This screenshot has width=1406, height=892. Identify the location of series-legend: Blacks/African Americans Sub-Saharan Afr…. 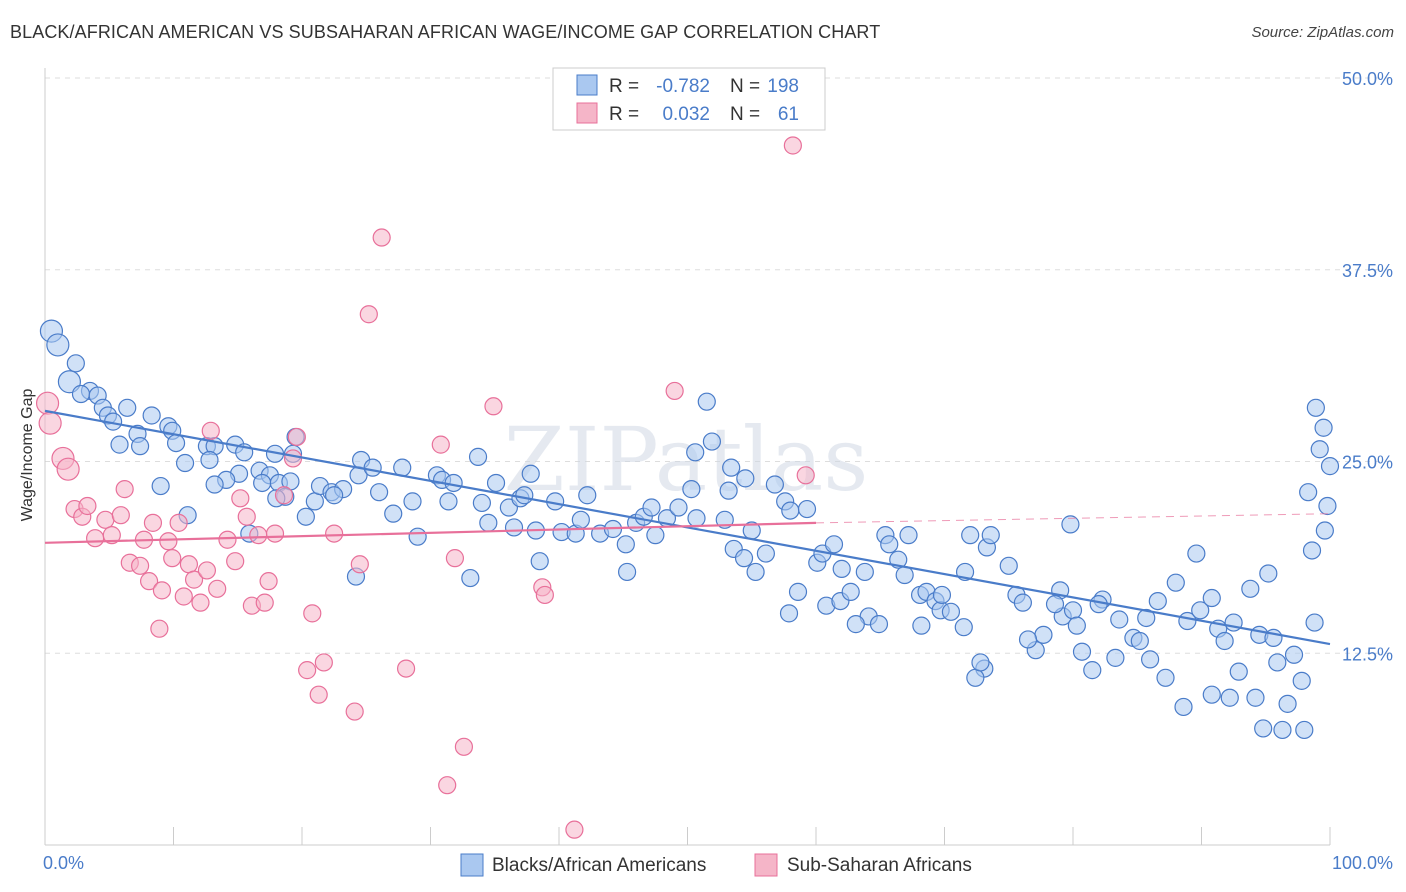
(716, 865).